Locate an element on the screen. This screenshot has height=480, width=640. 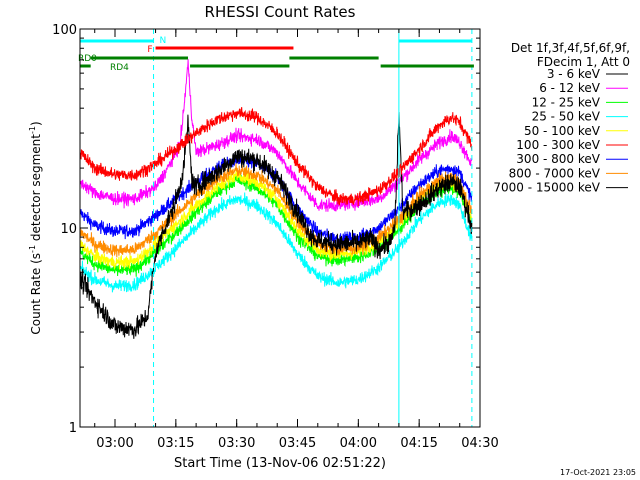
y-tick-label: 1 is located at coordinates (73, 428).